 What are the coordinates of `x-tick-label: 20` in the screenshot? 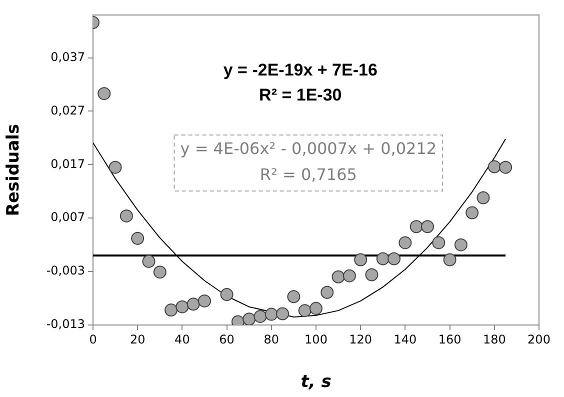 It's located at (138, 339).